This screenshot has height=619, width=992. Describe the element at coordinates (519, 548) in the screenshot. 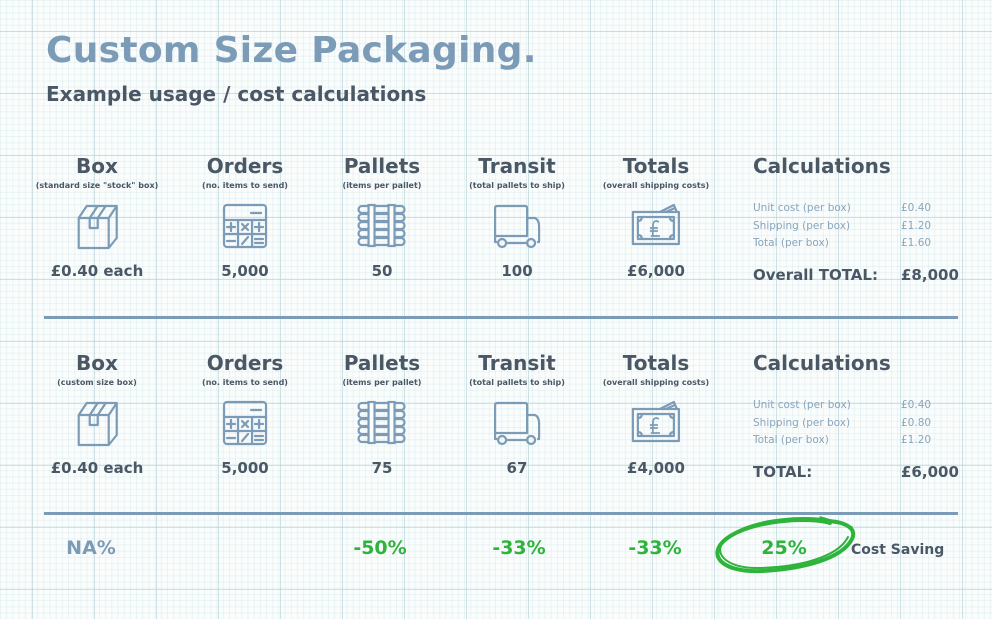

I see `transit-change-percent: -33%` at that location.